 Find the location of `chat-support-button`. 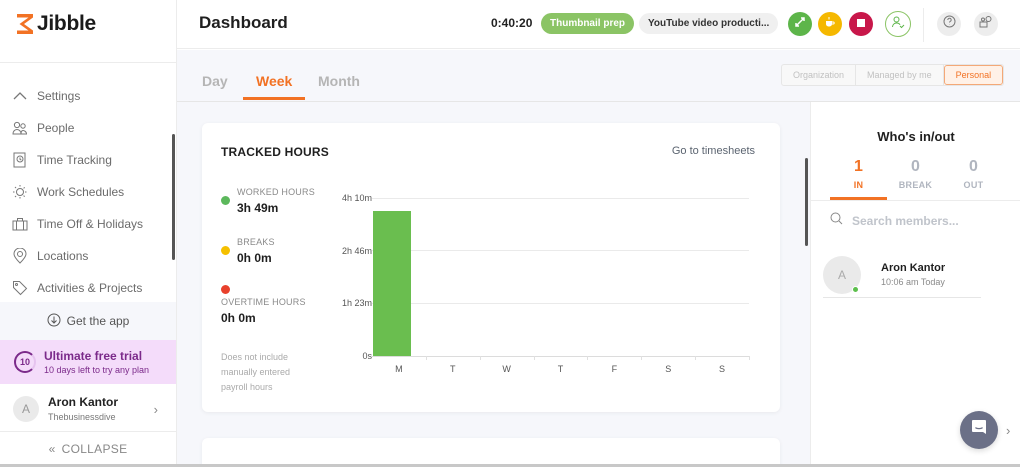

chat-support-button is located at coordinates (979, 430).